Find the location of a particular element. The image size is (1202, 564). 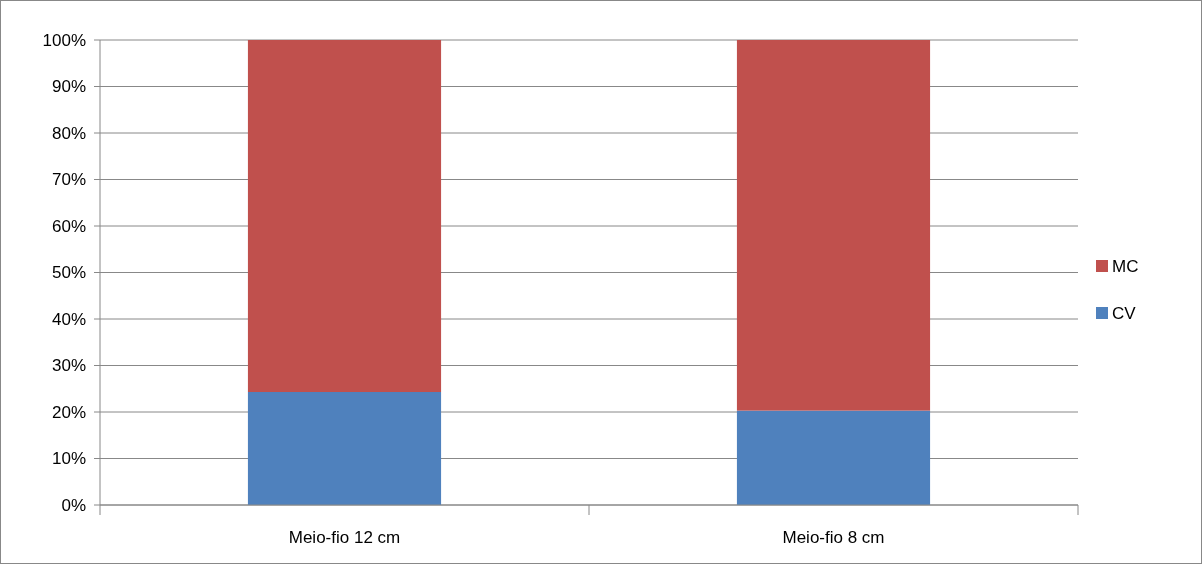

legend-label: CV is located at coordinates (1124, 313).